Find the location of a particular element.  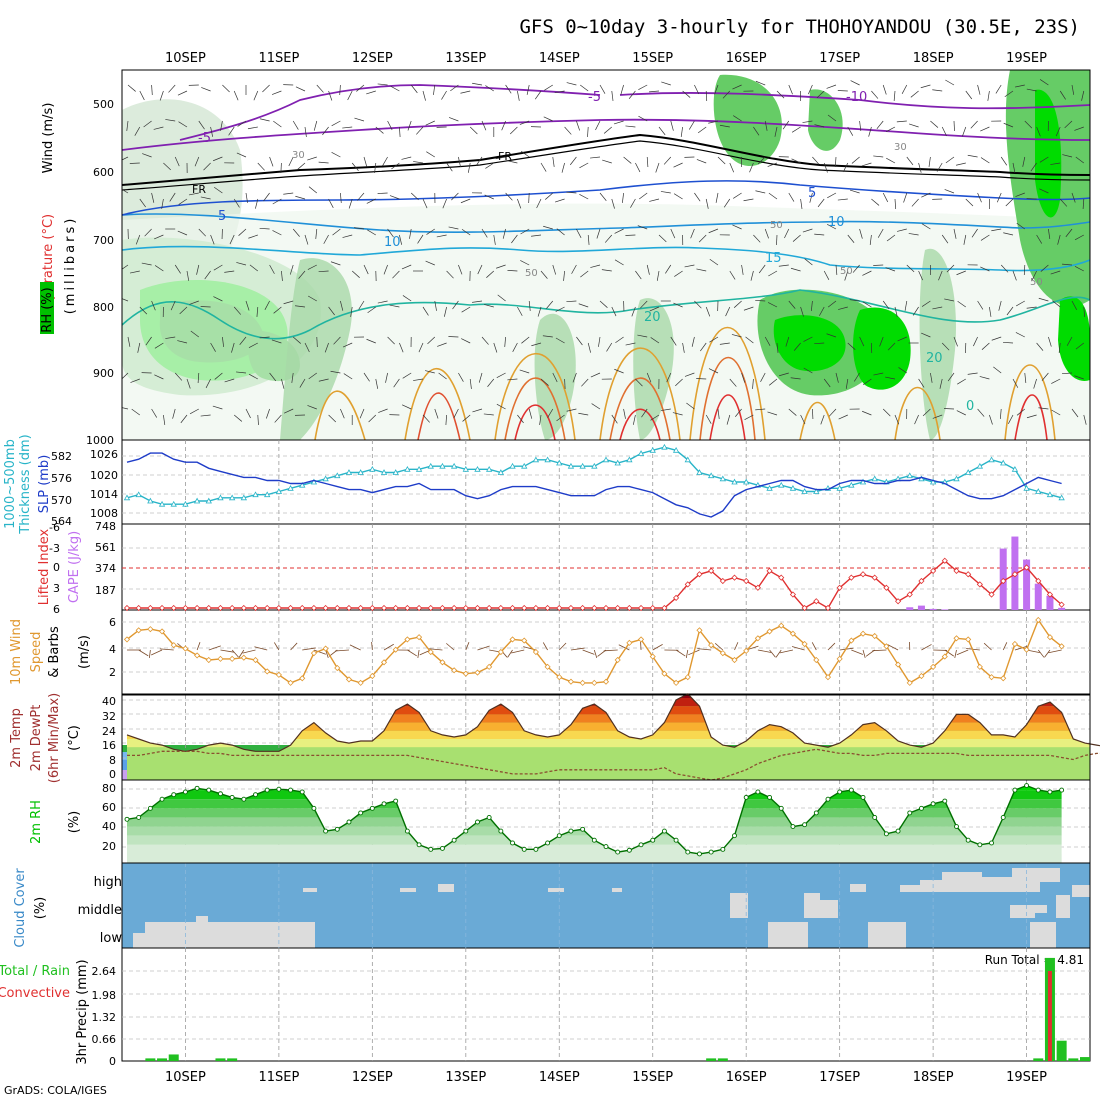

contour-label: 50 is located at coordinates (776, 225).